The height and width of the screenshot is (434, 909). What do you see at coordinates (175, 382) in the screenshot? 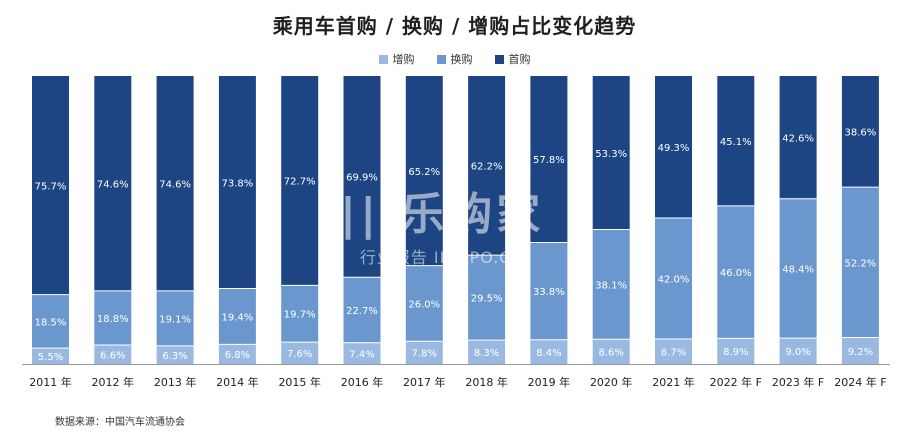
I see `x-tick-label: 2013 年` at bounding box center [175, 382].